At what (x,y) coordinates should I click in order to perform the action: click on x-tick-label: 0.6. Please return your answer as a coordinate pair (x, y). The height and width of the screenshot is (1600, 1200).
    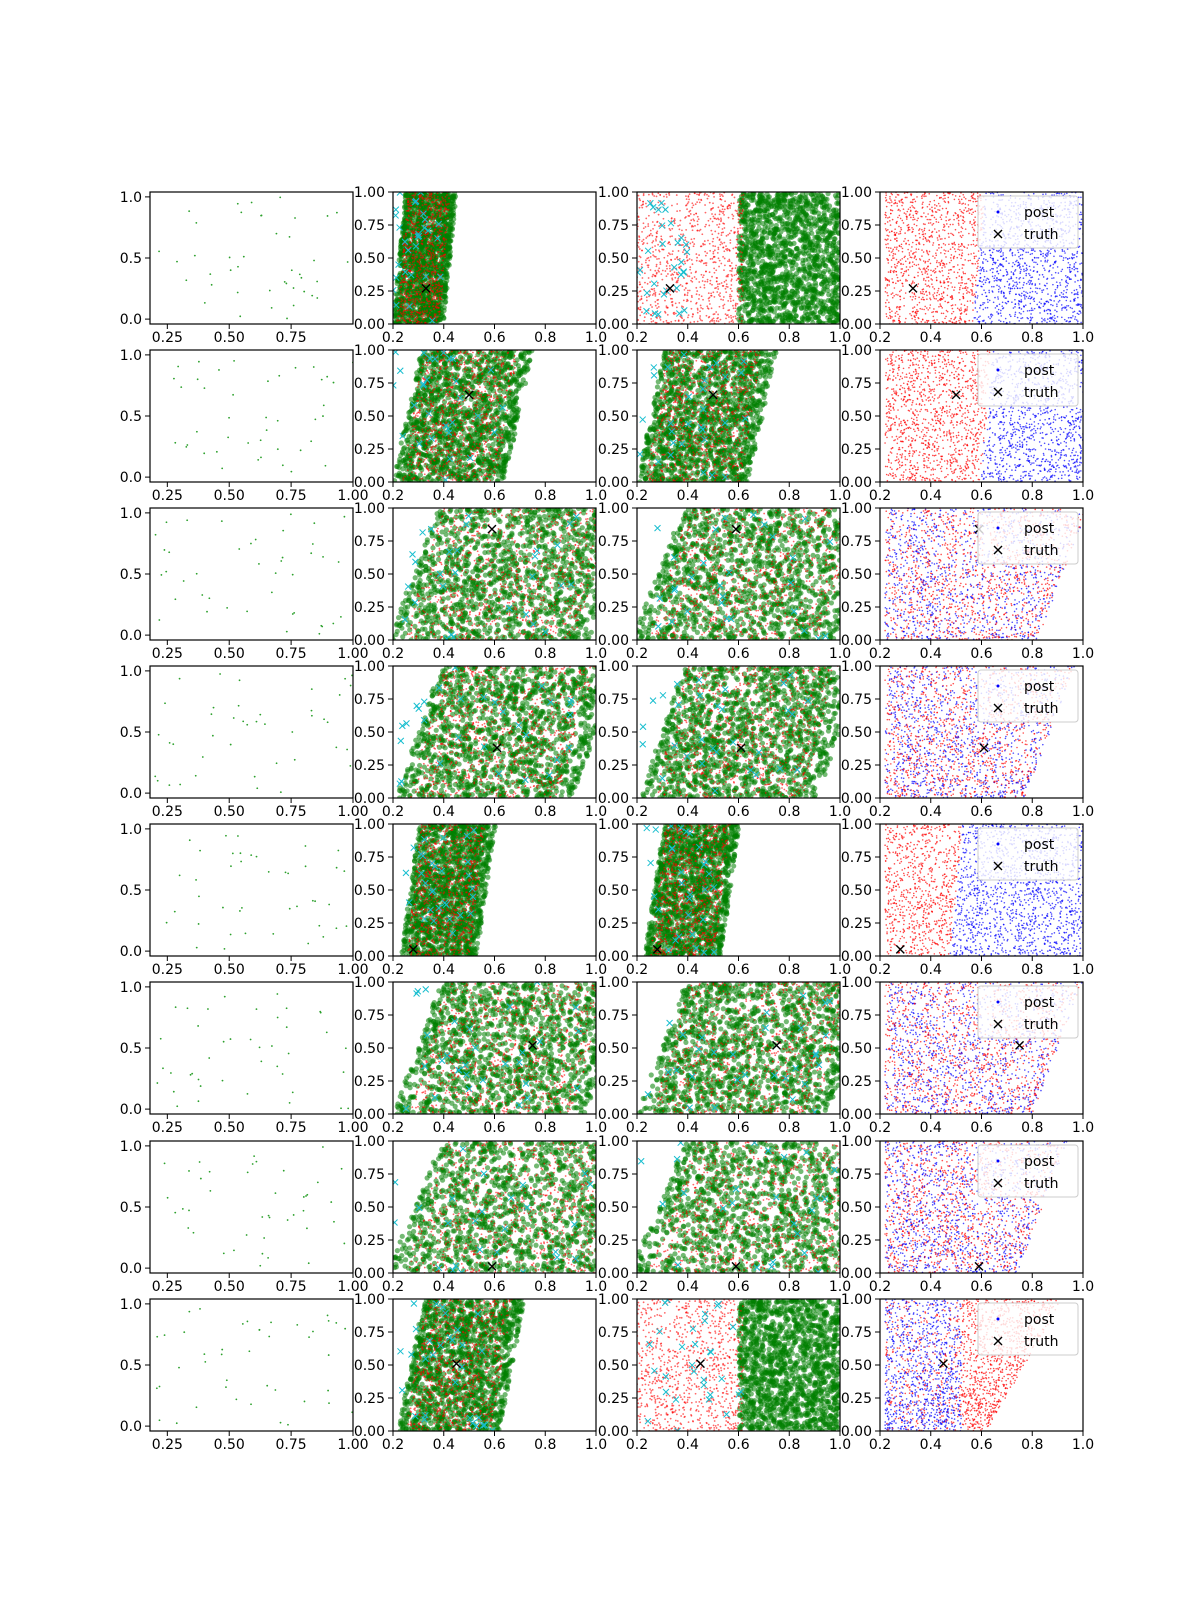
    Looking at the image, I should click on (738, 338).